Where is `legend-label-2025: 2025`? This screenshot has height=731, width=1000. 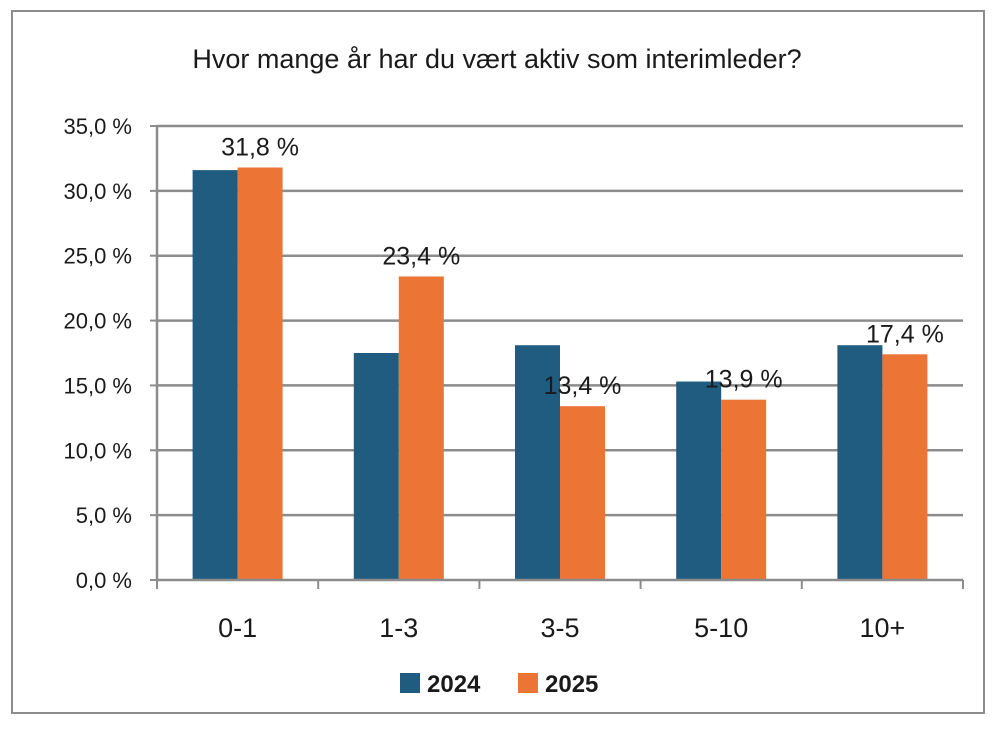
legend-label-2025: 2025 is located at coordinates (571, 684).